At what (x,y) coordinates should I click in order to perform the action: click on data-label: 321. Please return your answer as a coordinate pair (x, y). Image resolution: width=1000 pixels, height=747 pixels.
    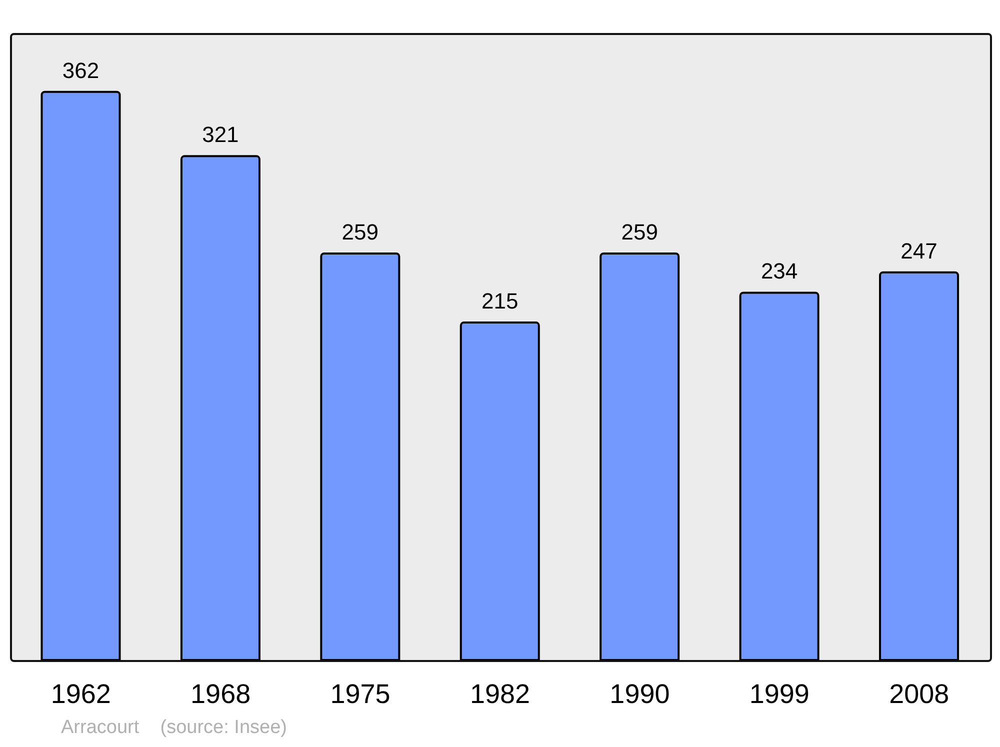
    Looking at the image, I should click on (220, 135).